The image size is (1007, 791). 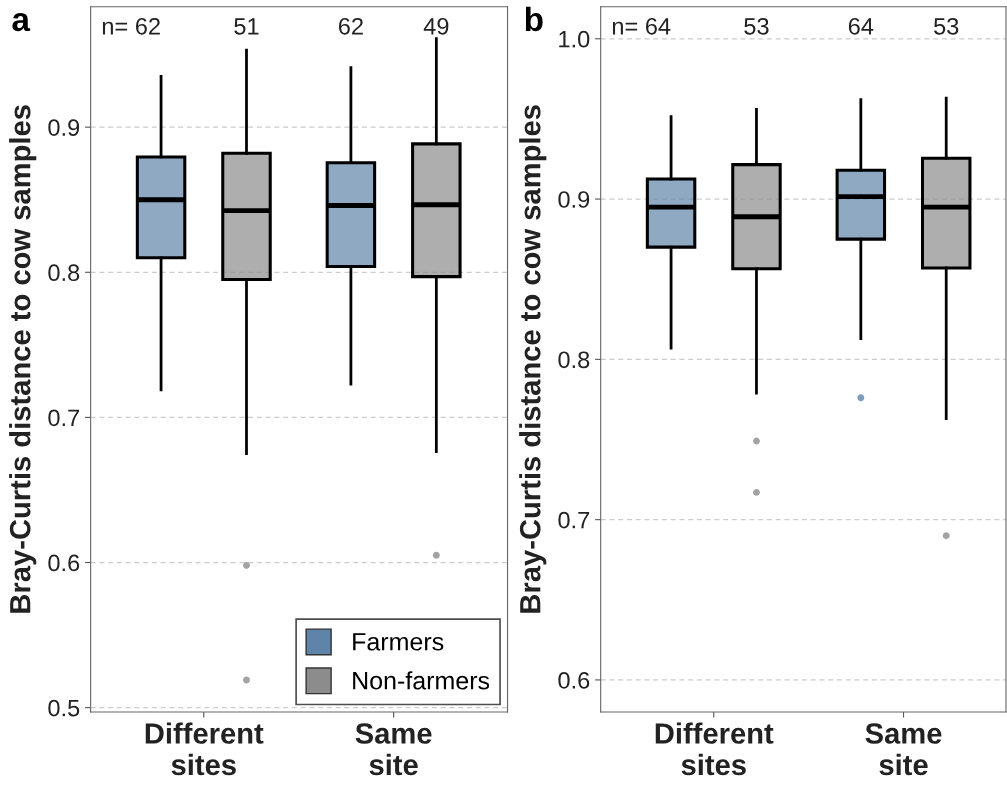 What do you see at coordinates (21, 22) in the screenshot?
I see `chart-title: a` at bounding box center [21, 22].